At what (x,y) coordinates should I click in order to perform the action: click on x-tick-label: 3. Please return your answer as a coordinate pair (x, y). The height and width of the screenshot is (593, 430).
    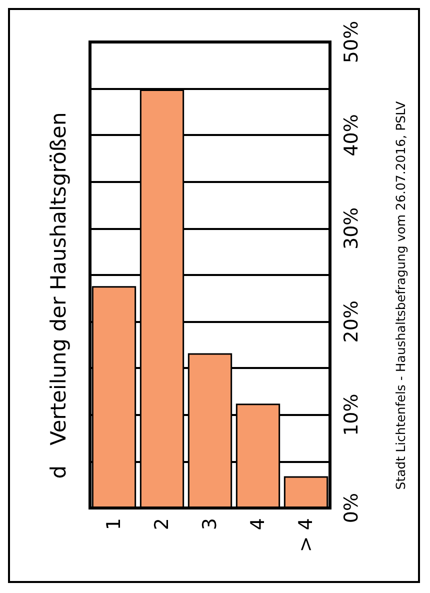
    Looking at the image, I should click on (210, 524).